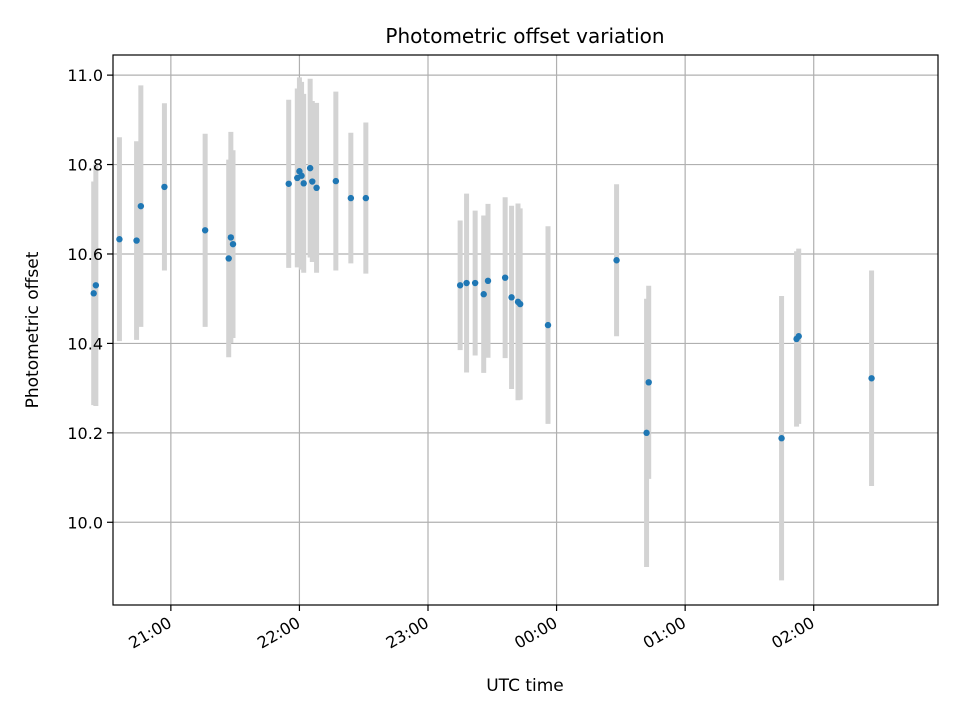 Image resolution: width=960 pixels, height=720 pixels. I want to click on y-tick-label: 10.2, so click(85, 433).